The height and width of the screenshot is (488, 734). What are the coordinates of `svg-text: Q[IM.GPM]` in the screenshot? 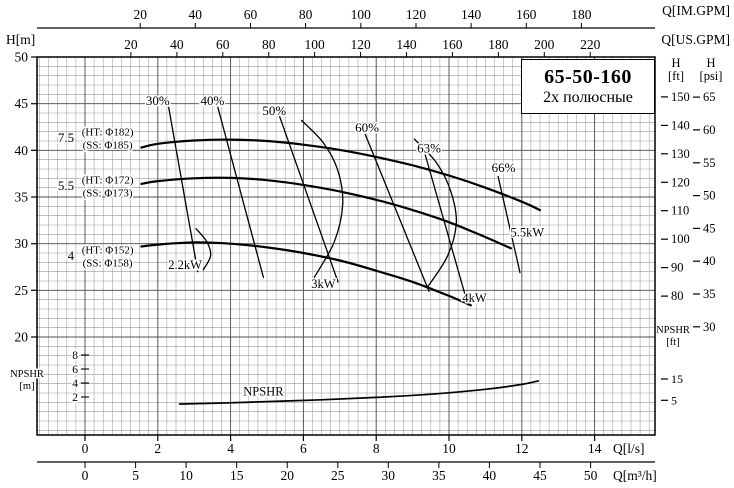 It's located at (696, 10).